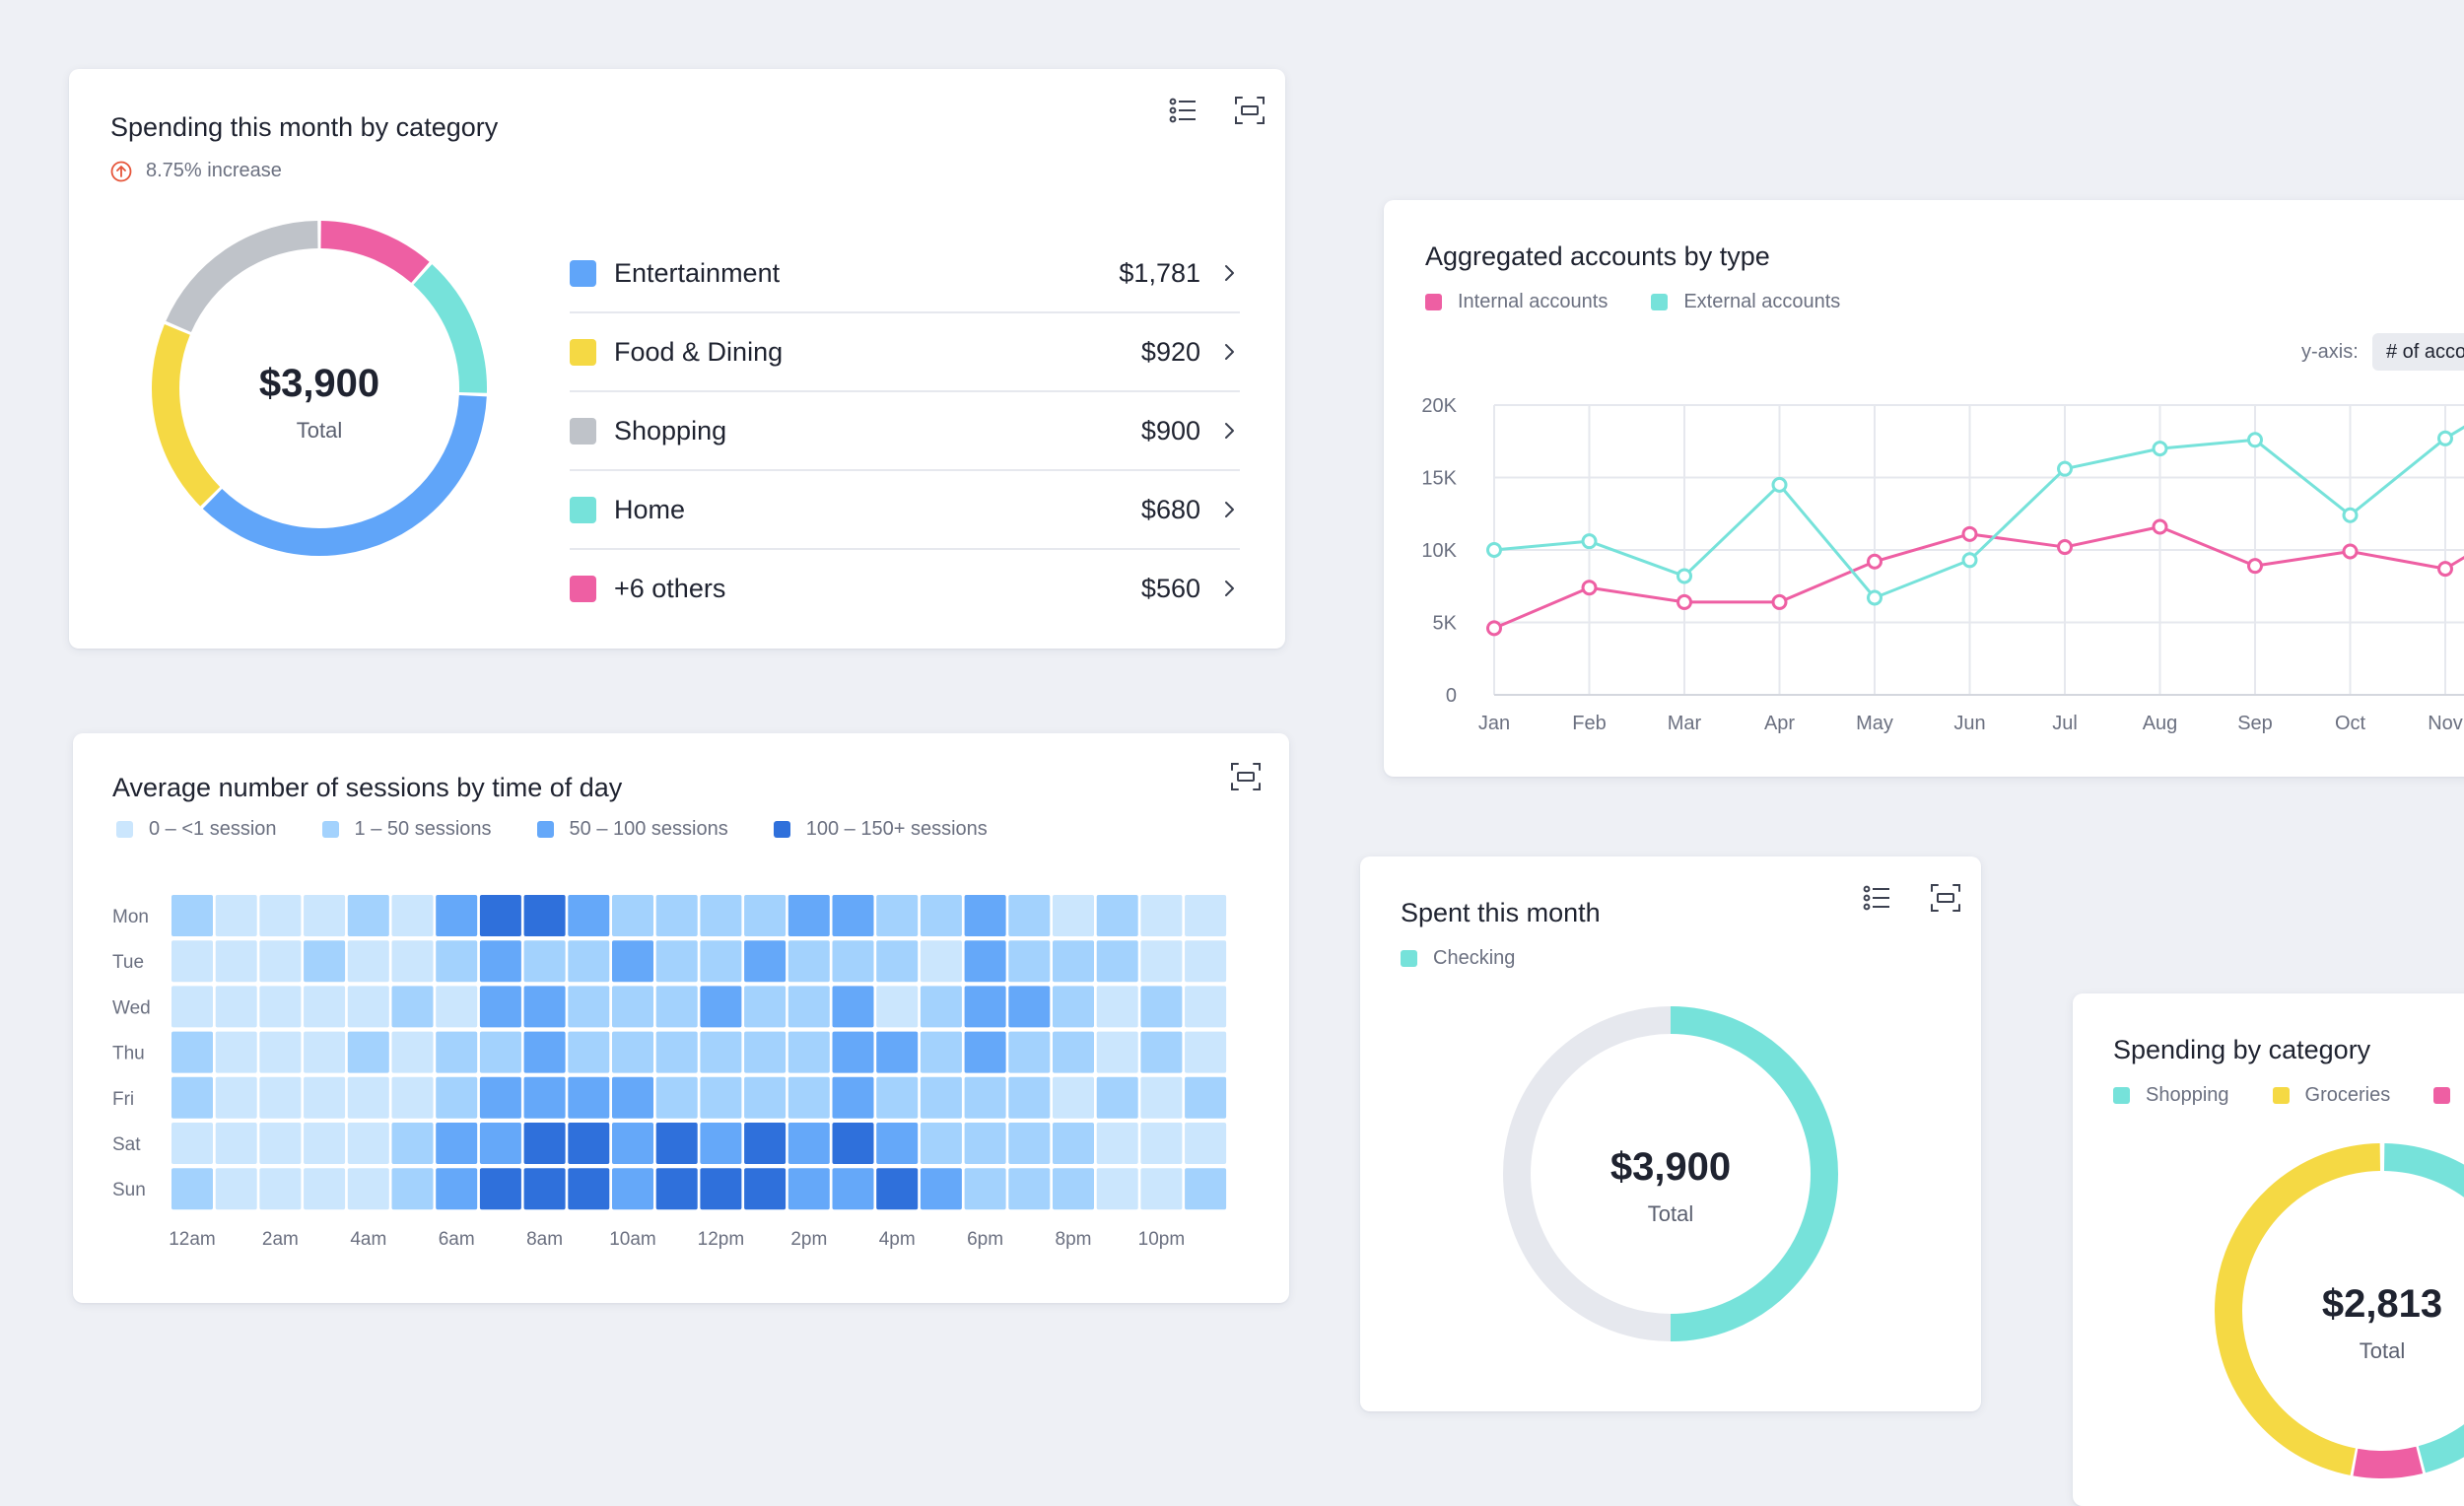 This screenshot has height=1506, width=2464. What do you see at coordinates (905, 352) in the screenshot?
I see `category-row: Food & Dining $920` at bounding box center [905, 352].